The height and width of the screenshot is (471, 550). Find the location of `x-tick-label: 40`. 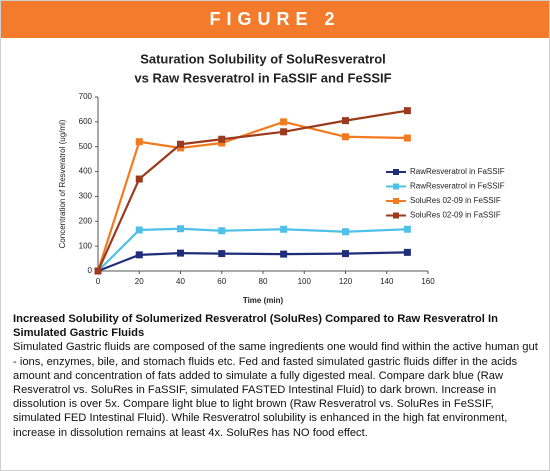

x-tick-label: 40 is located at coordinates (180, 281).